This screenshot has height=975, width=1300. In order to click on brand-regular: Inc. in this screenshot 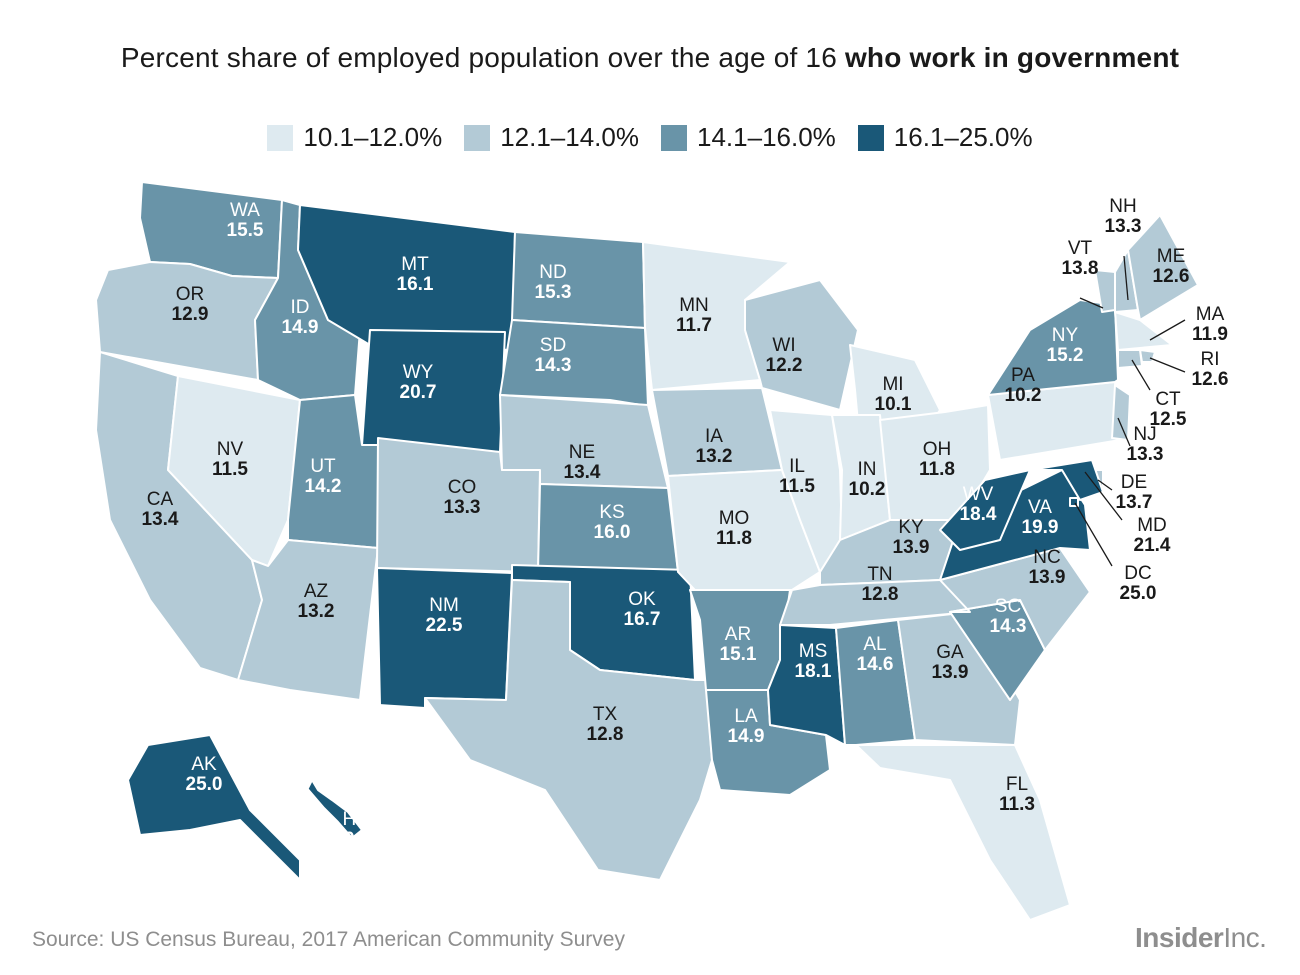, I will do `click(1245, 937)`.